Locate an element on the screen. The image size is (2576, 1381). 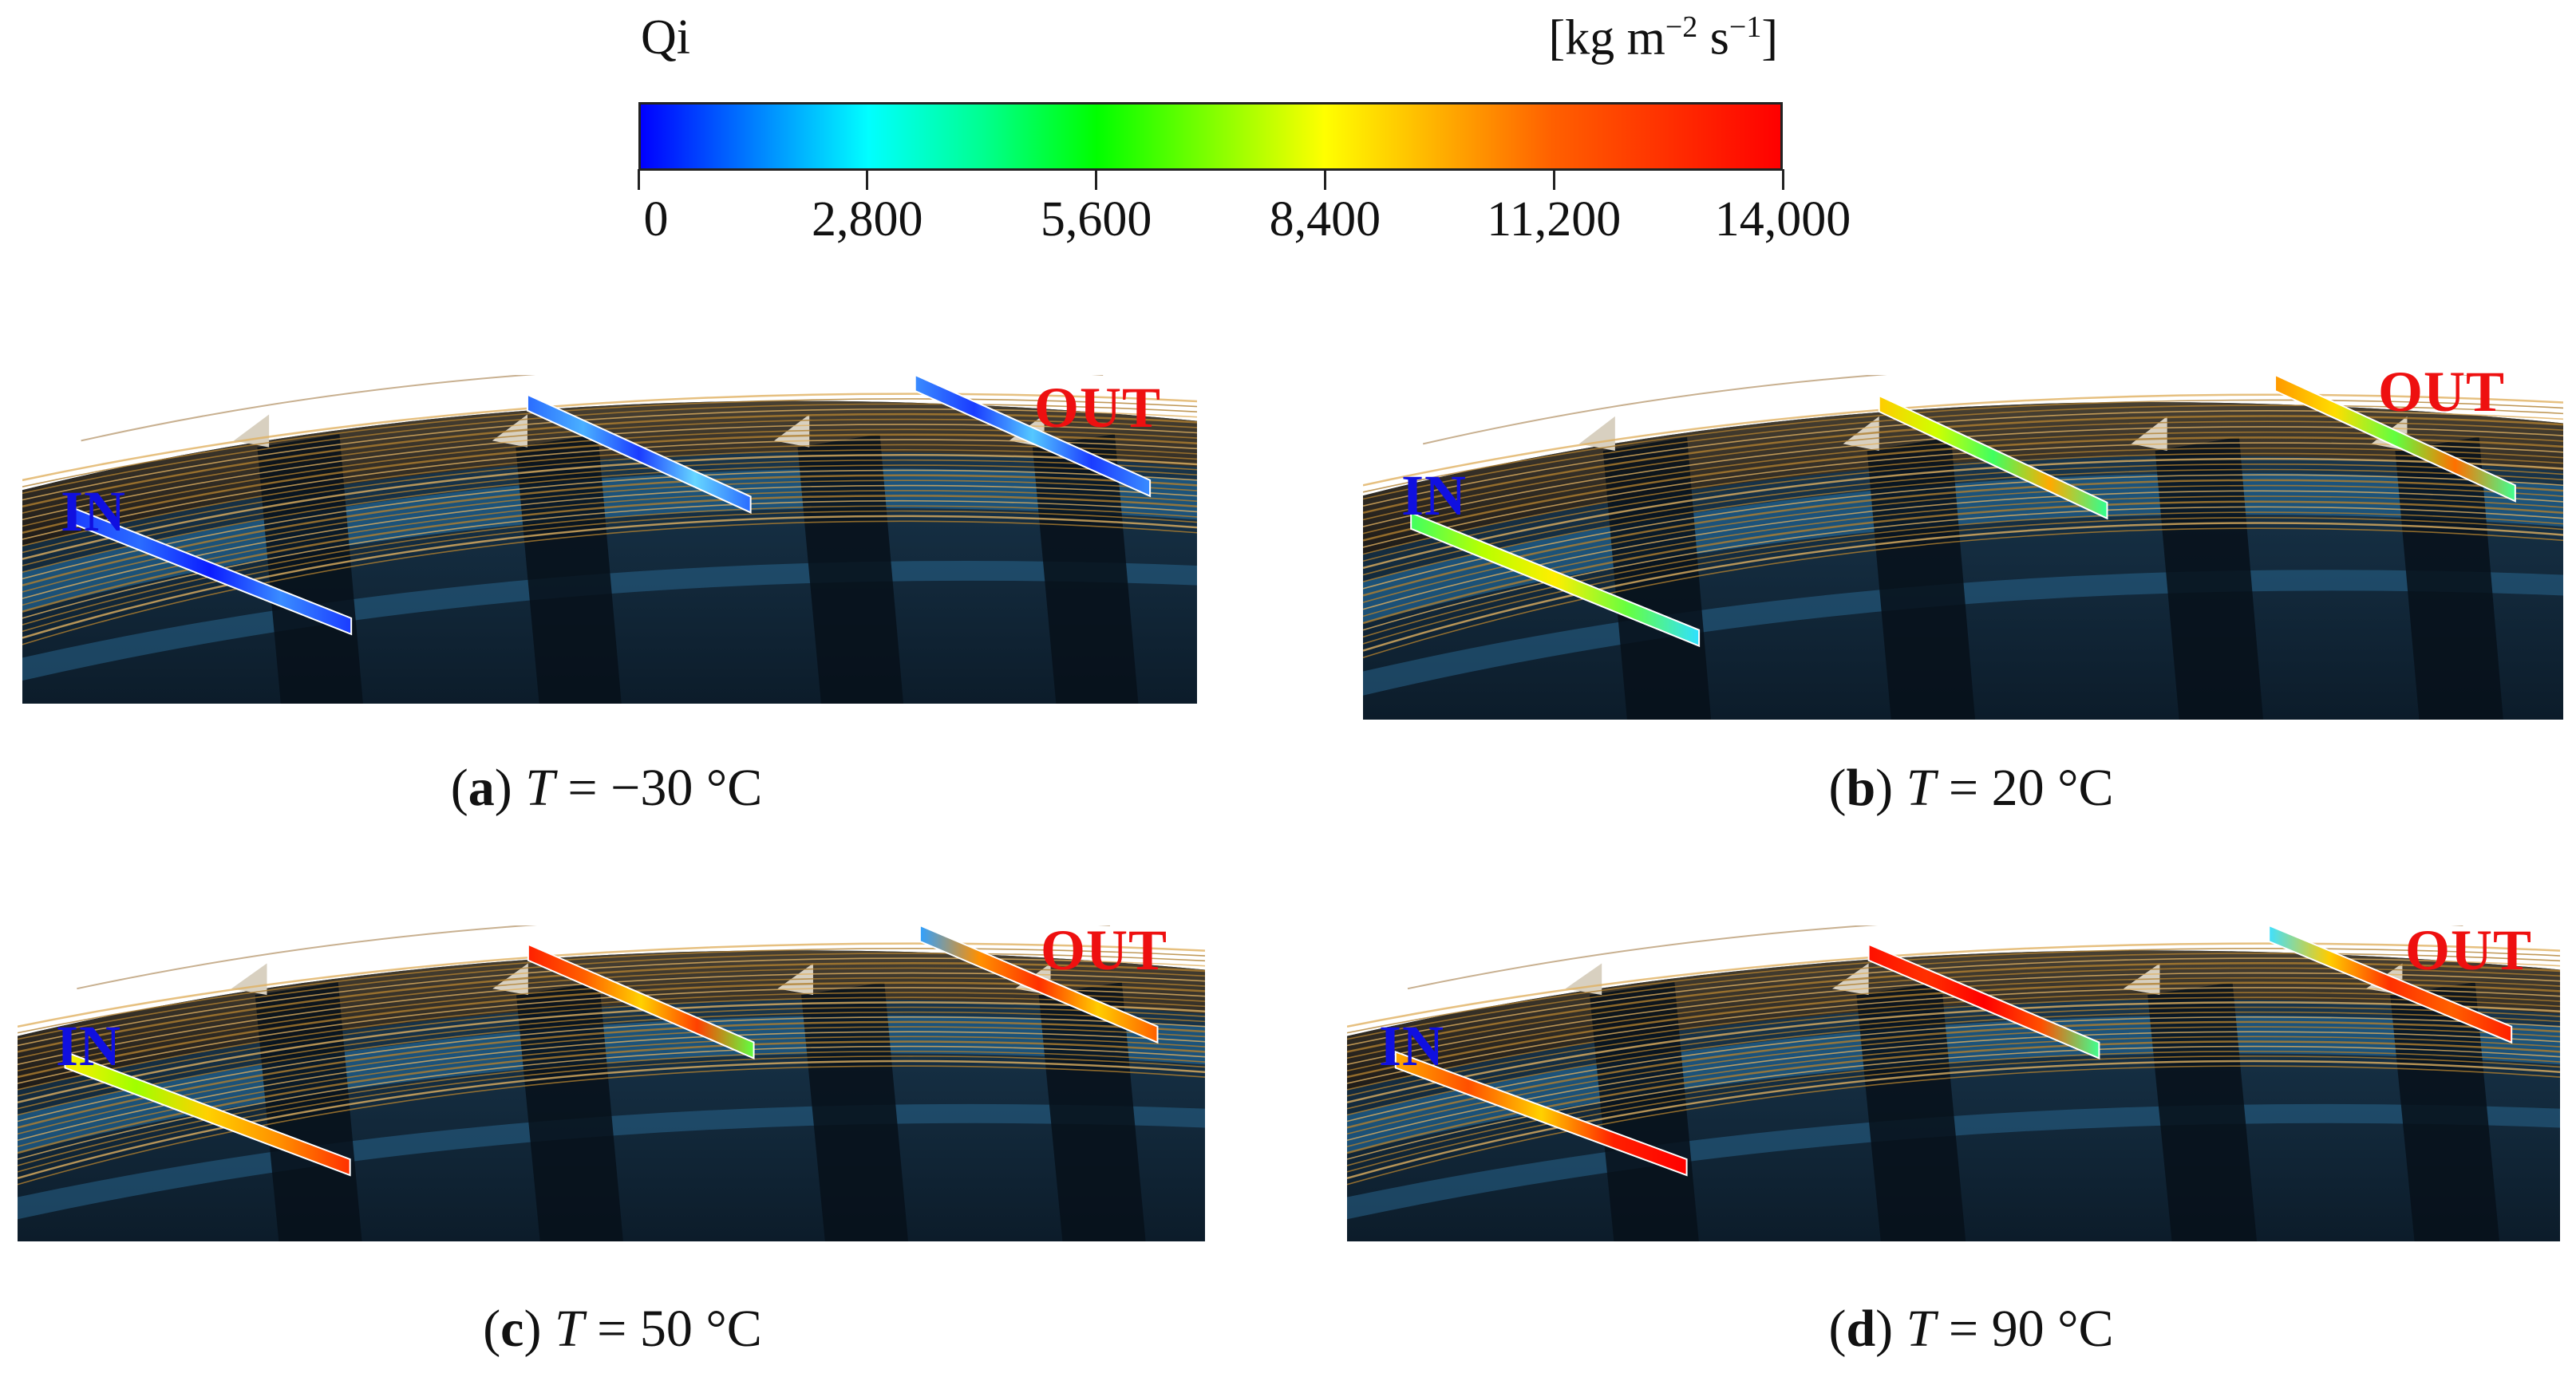
caption-a: (a) T = −30 °C is located at coordinates (606, 788).